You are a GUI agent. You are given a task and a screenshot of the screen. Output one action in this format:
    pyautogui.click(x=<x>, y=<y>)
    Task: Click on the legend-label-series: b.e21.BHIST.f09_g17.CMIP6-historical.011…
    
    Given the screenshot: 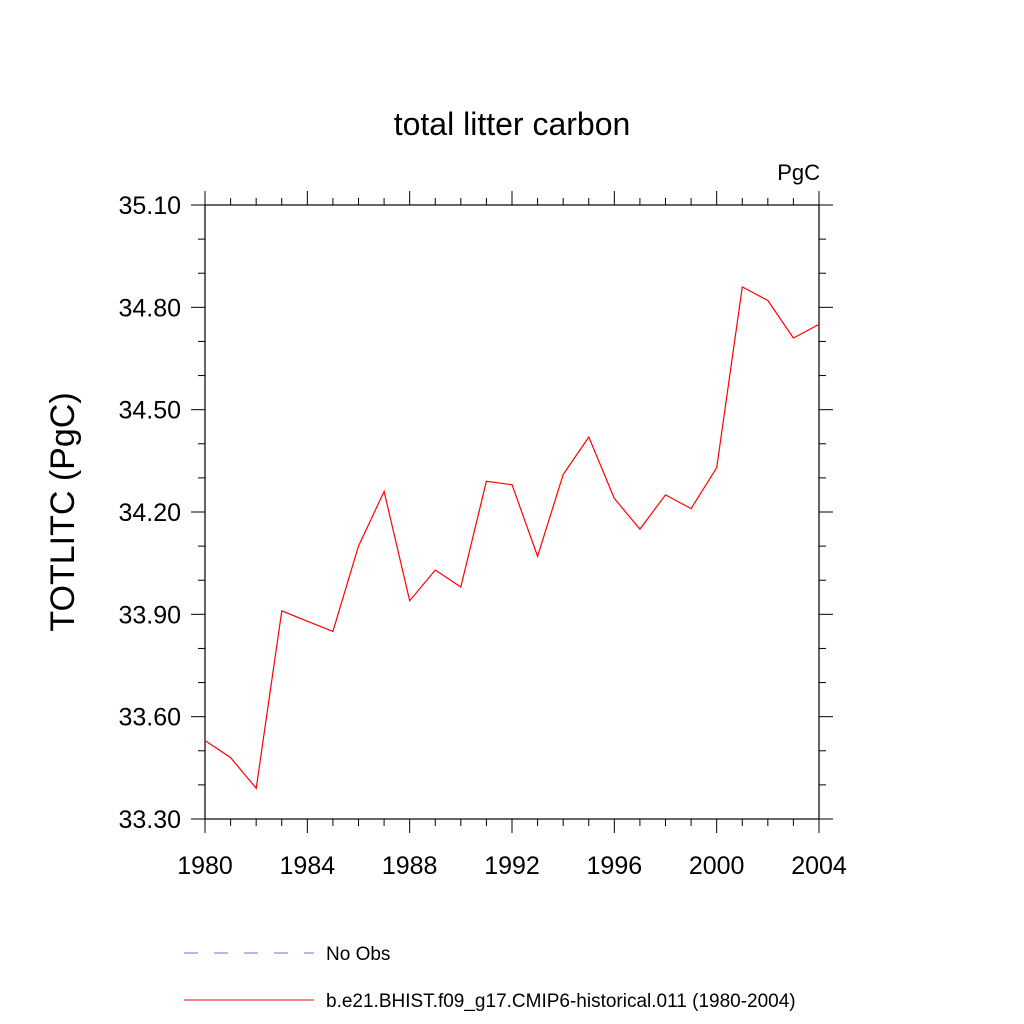 What is the action you would take?
    pyautogui.click(x=561, y=1001)
    